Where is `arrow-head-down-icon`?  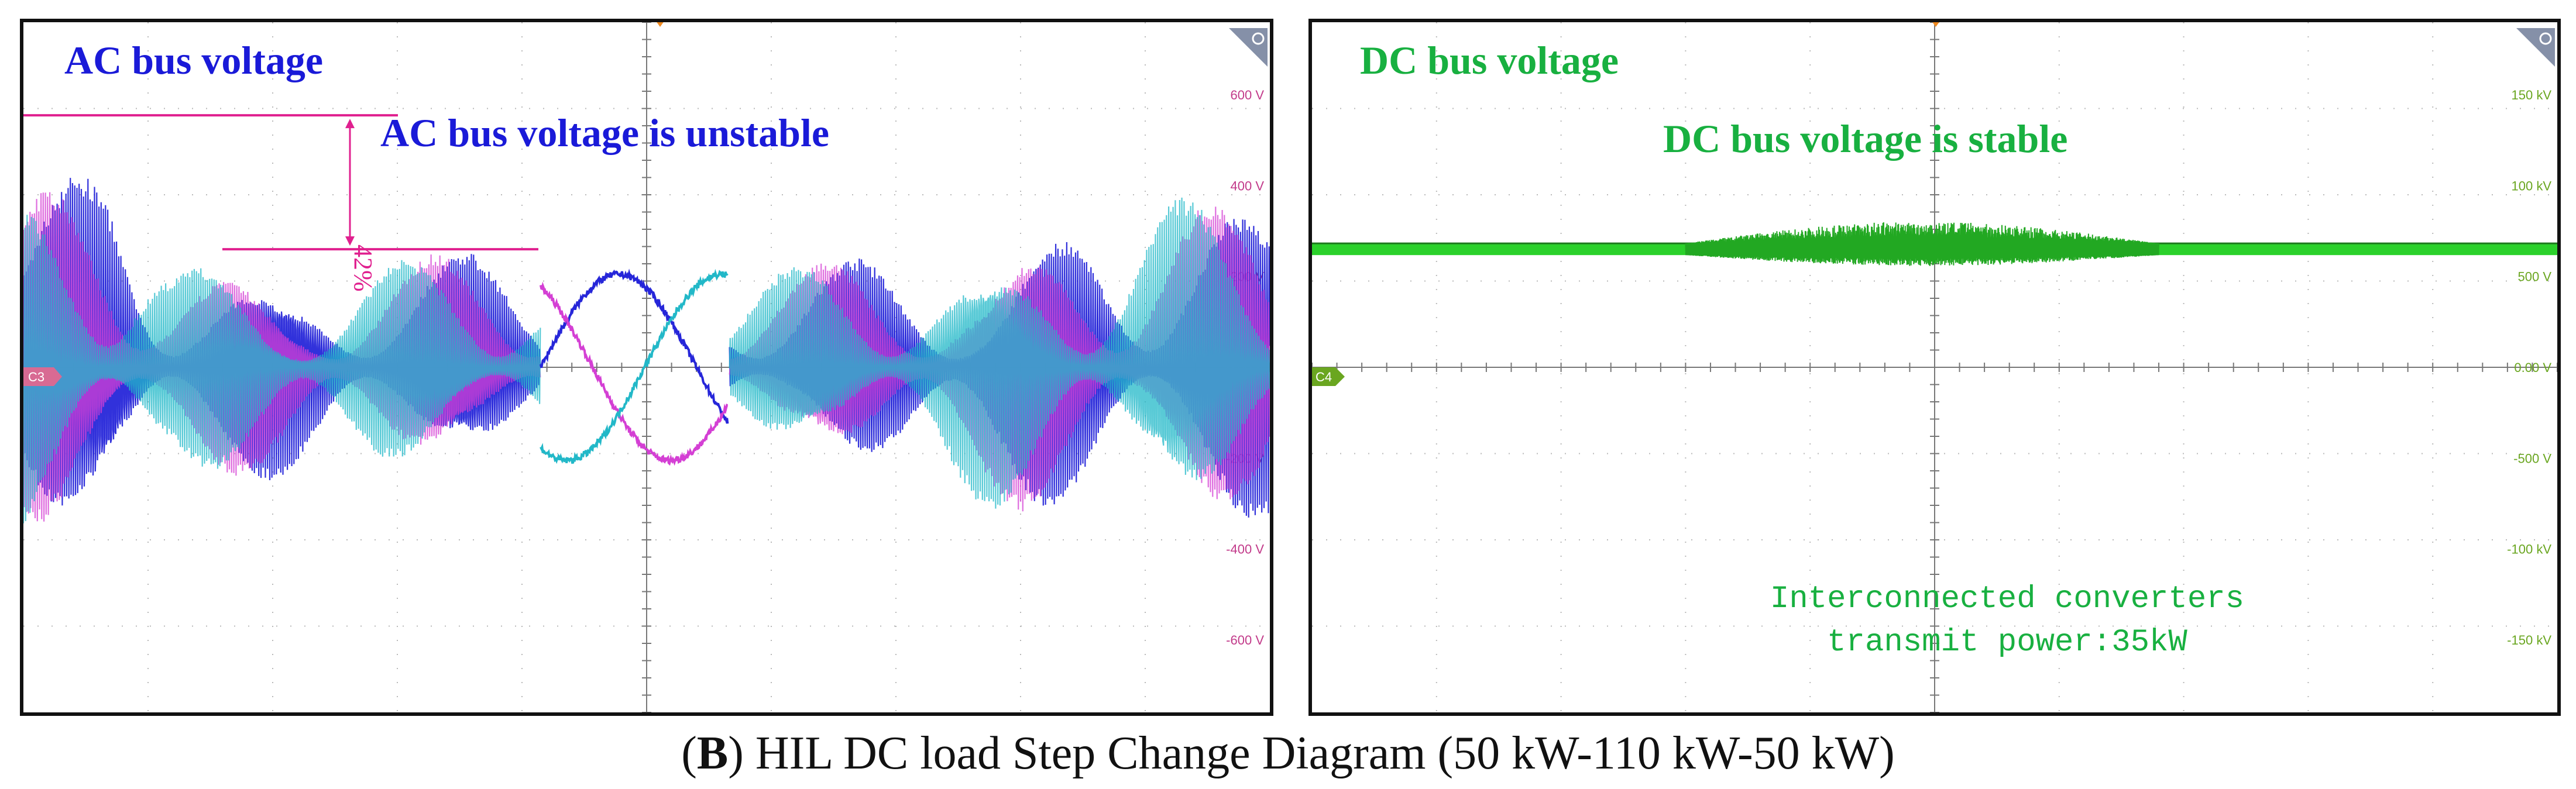 arrow-head-down-icon is located at coordinates (350, 241).